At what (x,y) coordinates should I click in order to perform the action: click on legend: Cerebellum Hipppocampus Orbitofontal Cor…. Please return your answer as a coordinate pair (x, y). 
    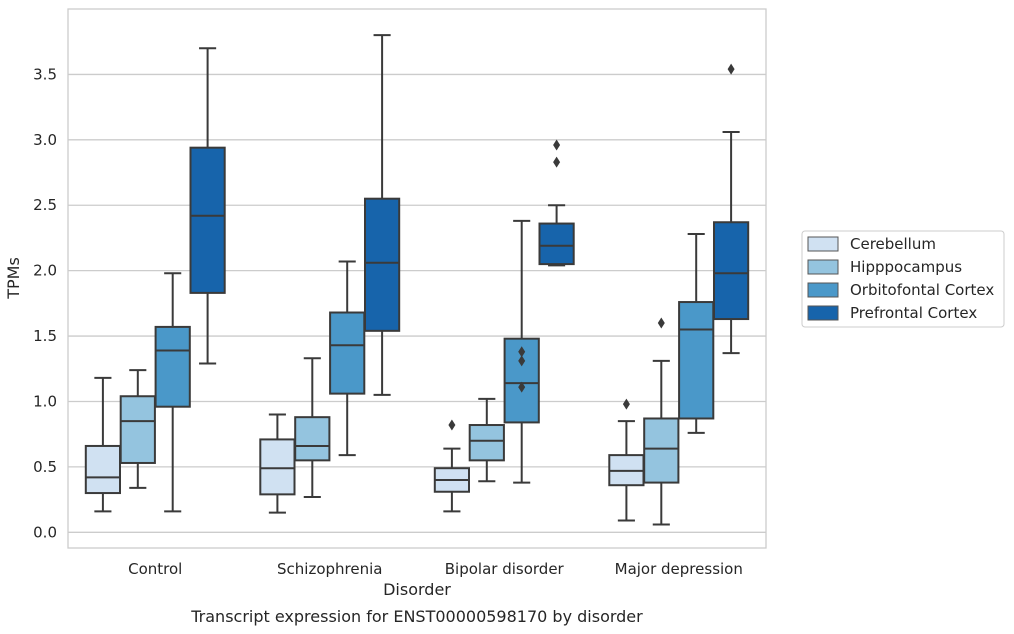
    Looking at the image, I should click on (903, 279).